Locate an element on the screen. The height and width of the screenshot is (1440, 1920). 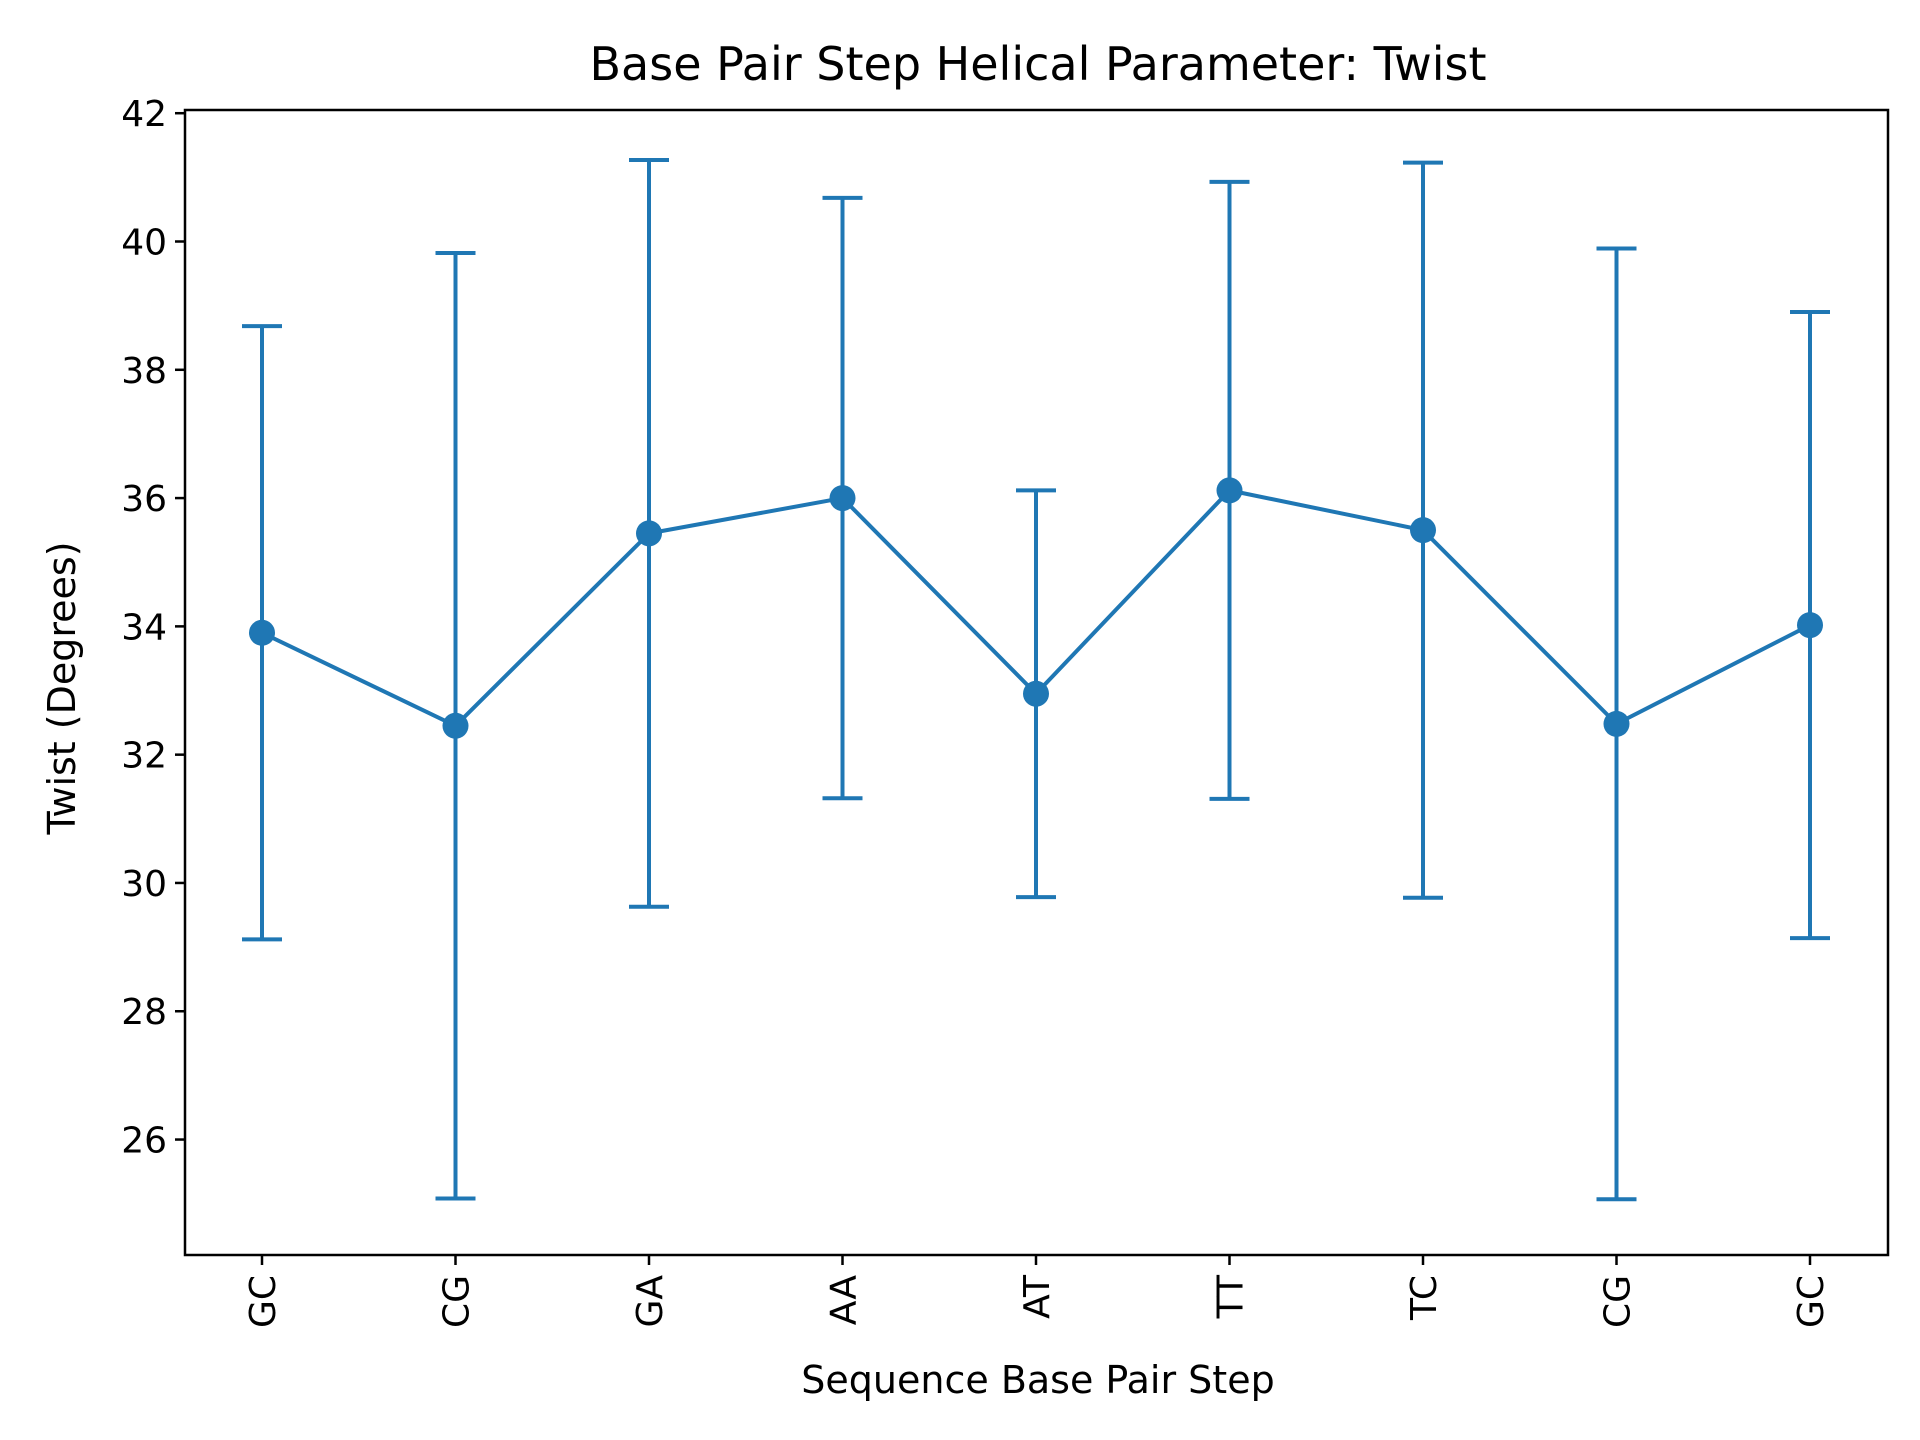
chart-title: Base Pair Step Helical Parameter: Twist is located at coordinates (1037, 64).